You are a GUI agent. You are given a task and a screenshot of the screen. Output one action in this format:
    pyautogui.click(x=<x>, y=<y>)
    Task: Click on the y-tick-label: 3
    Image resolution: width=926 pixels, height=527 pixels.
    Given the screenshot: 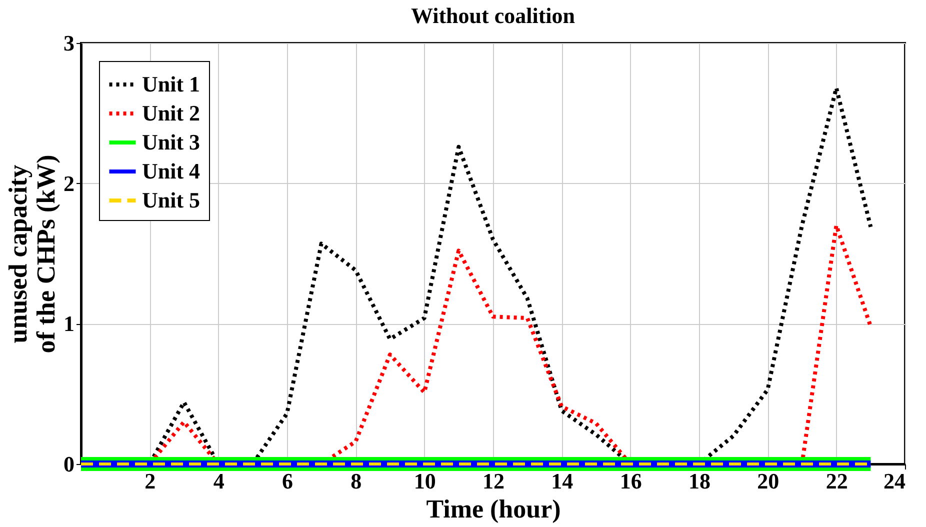 What is the action you would take?
    pyautogui.click(x=69, y=43)
    